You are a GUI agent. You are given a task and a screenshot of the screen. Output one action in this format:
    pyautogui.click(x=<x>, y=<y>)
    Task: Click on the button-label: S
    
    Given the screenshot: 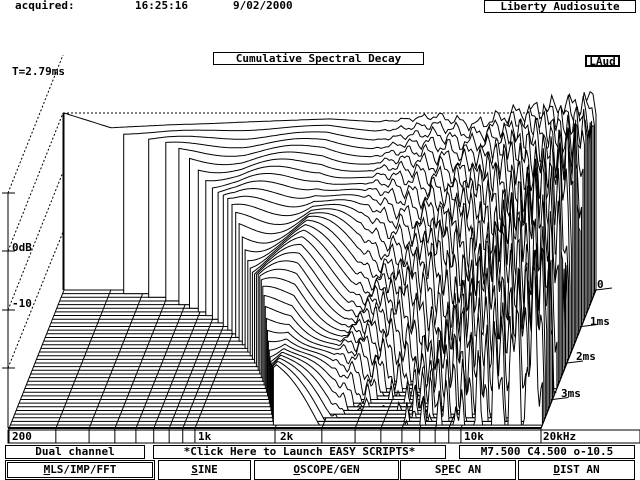 What is the action you would take?
    pyautogui.click(x=438, y=469)
    